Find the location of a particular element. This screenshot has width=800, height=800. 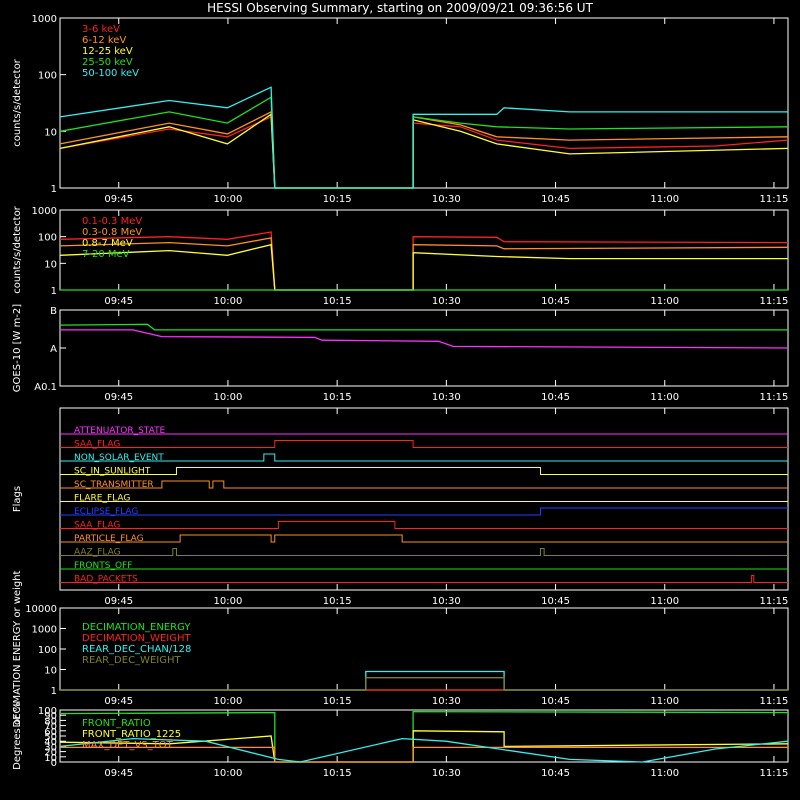

flag-label: SC_TRANSMITTER is located at coordinates (114, 485).